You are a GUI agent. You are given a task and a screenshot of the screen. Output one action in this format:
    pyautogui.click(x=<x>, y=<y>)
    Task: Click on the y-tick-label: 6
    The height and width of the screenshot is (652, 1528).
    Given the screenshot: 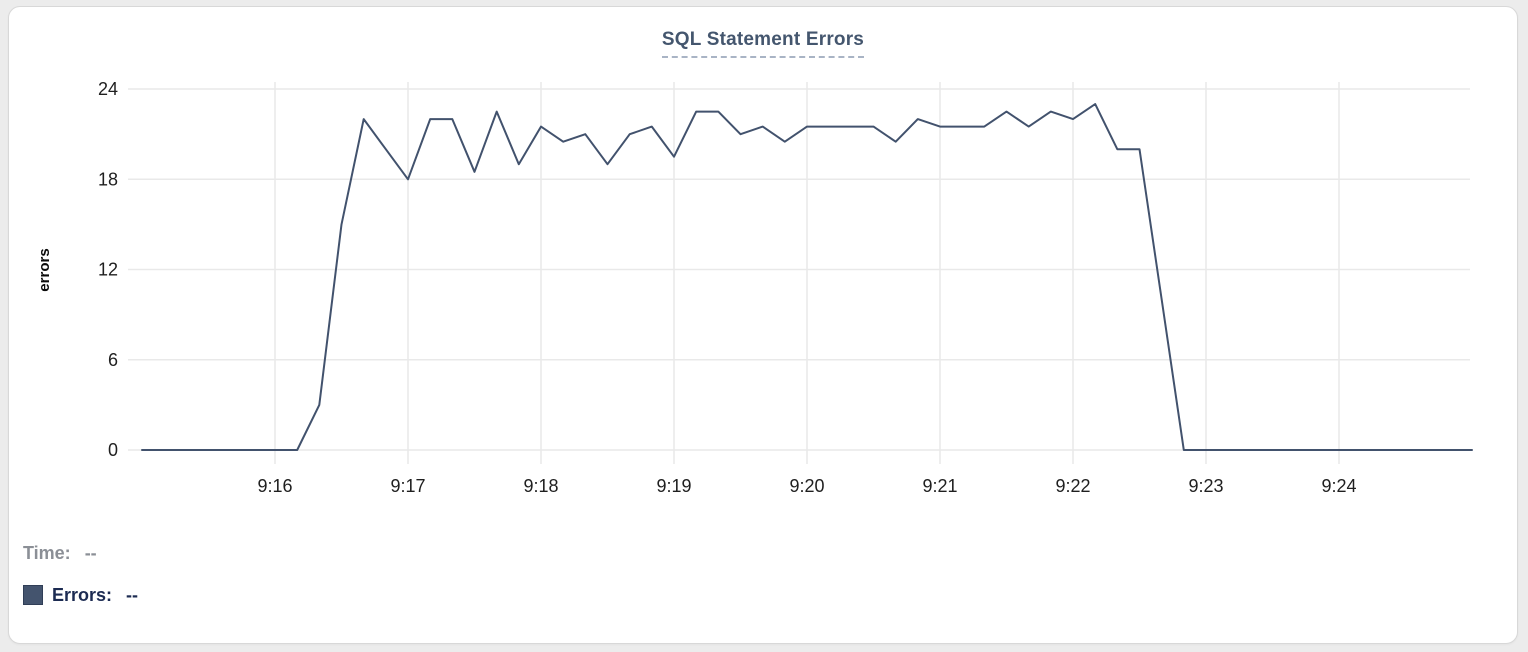 What is the action you would take?
    pyautogui.click(x=113, y=360)
    